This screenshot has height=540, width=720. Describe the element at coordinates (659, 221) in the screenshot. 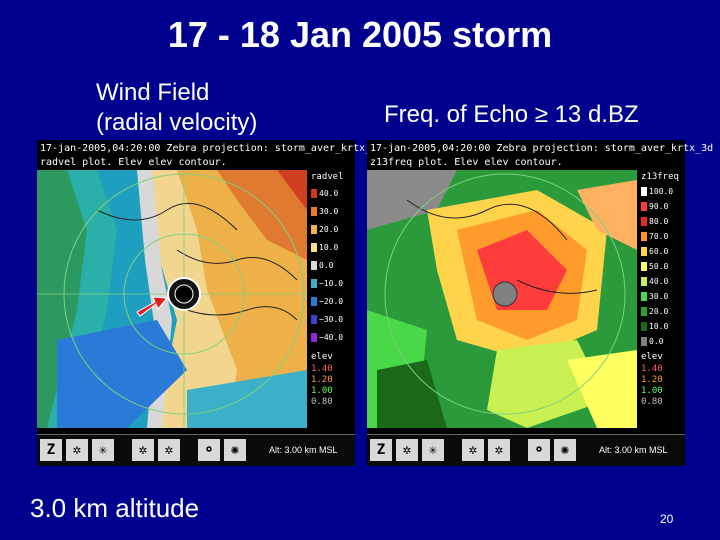

I see `legend-value: 80.0` at that location.